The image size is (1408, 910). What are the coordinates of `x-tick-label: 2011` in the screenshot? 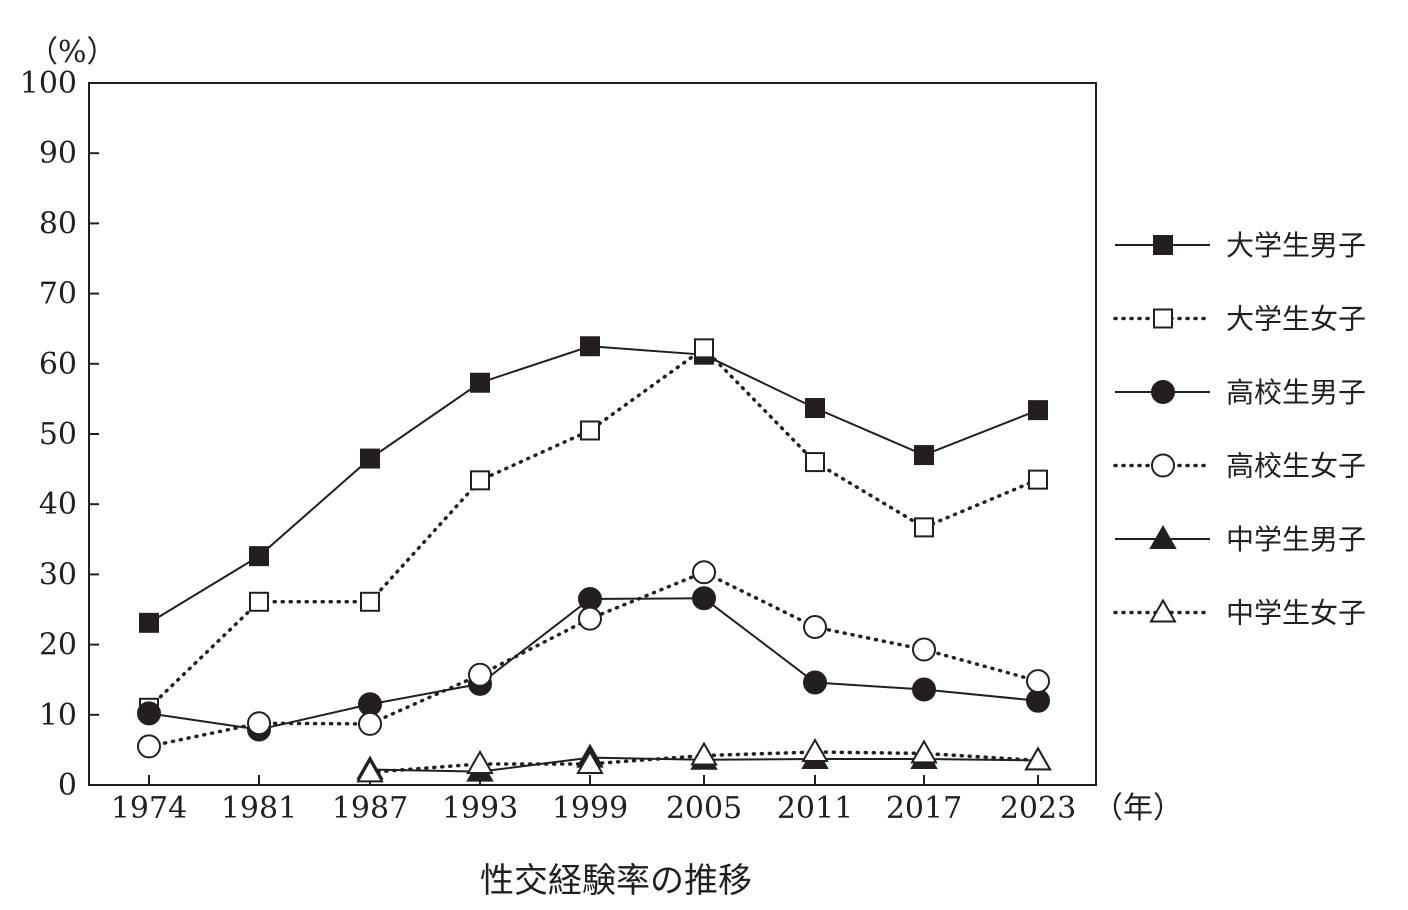 It's located at (815, 808).